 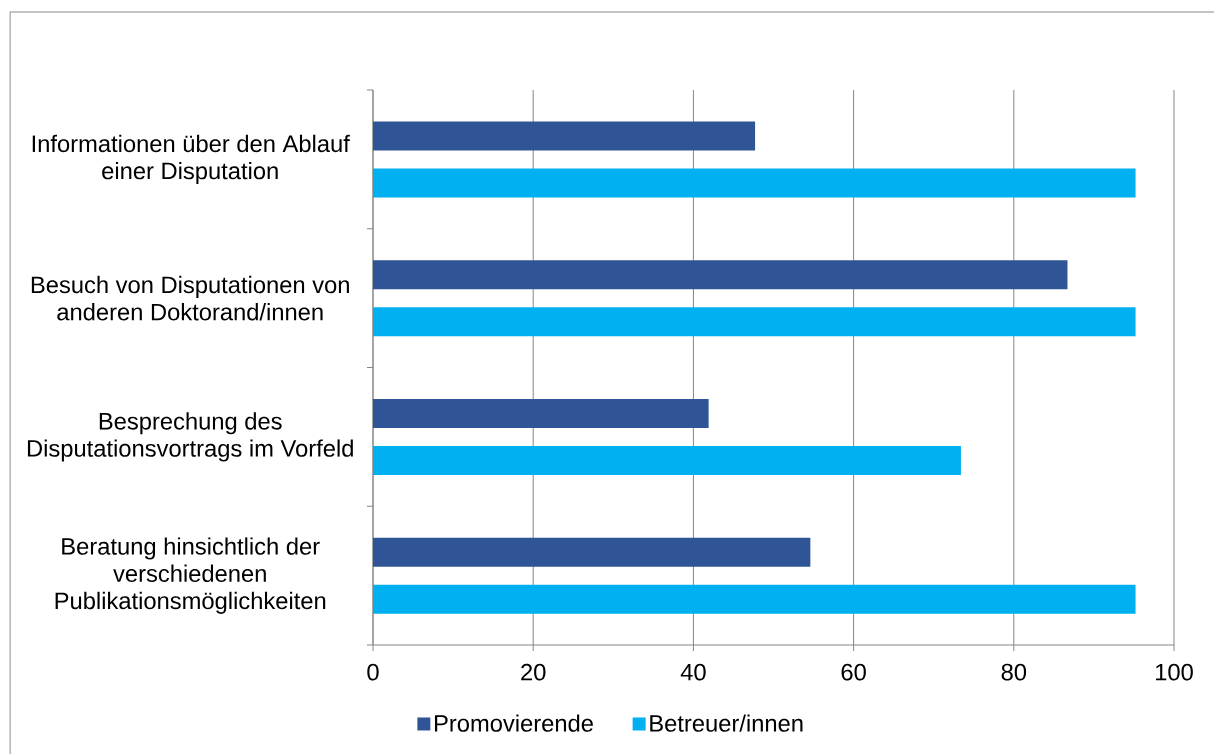 I want to click on legend-label: Betreuer/innen, so click(x=726, y=723).